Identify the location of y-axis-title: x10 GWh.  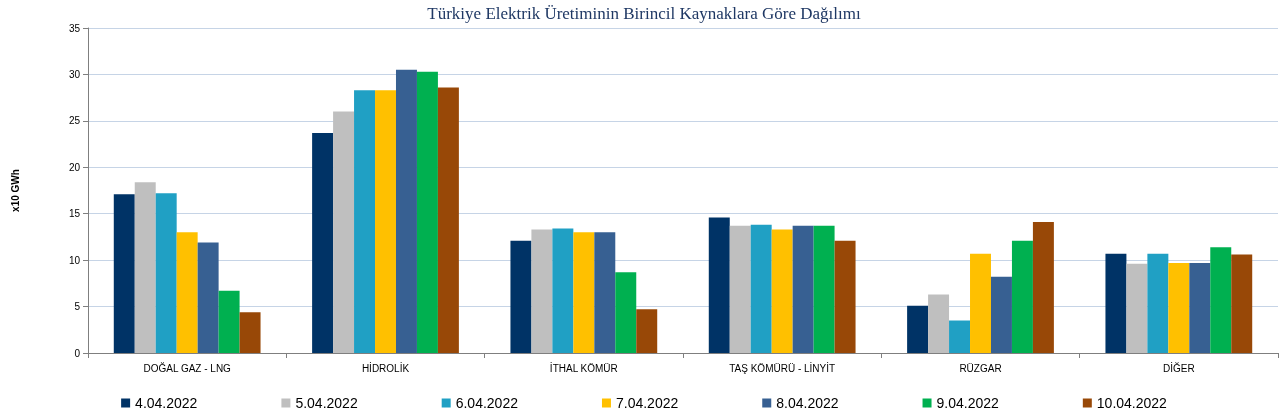
(15, 190).